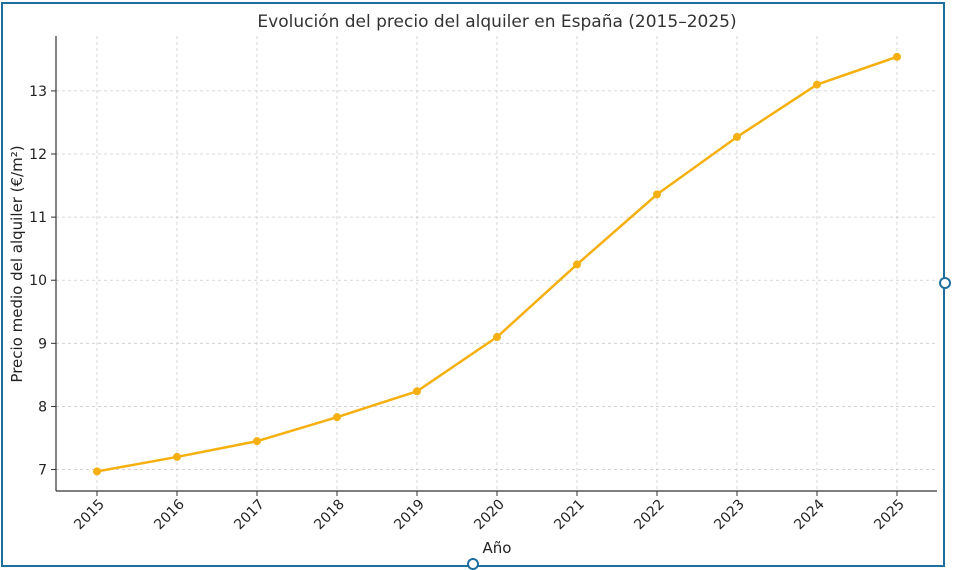 The height and width of the screenshot is (570, 955). Describe the element at coordinates (38, 218) in the screenshot. I see `y-tick-label: 11` at that location.